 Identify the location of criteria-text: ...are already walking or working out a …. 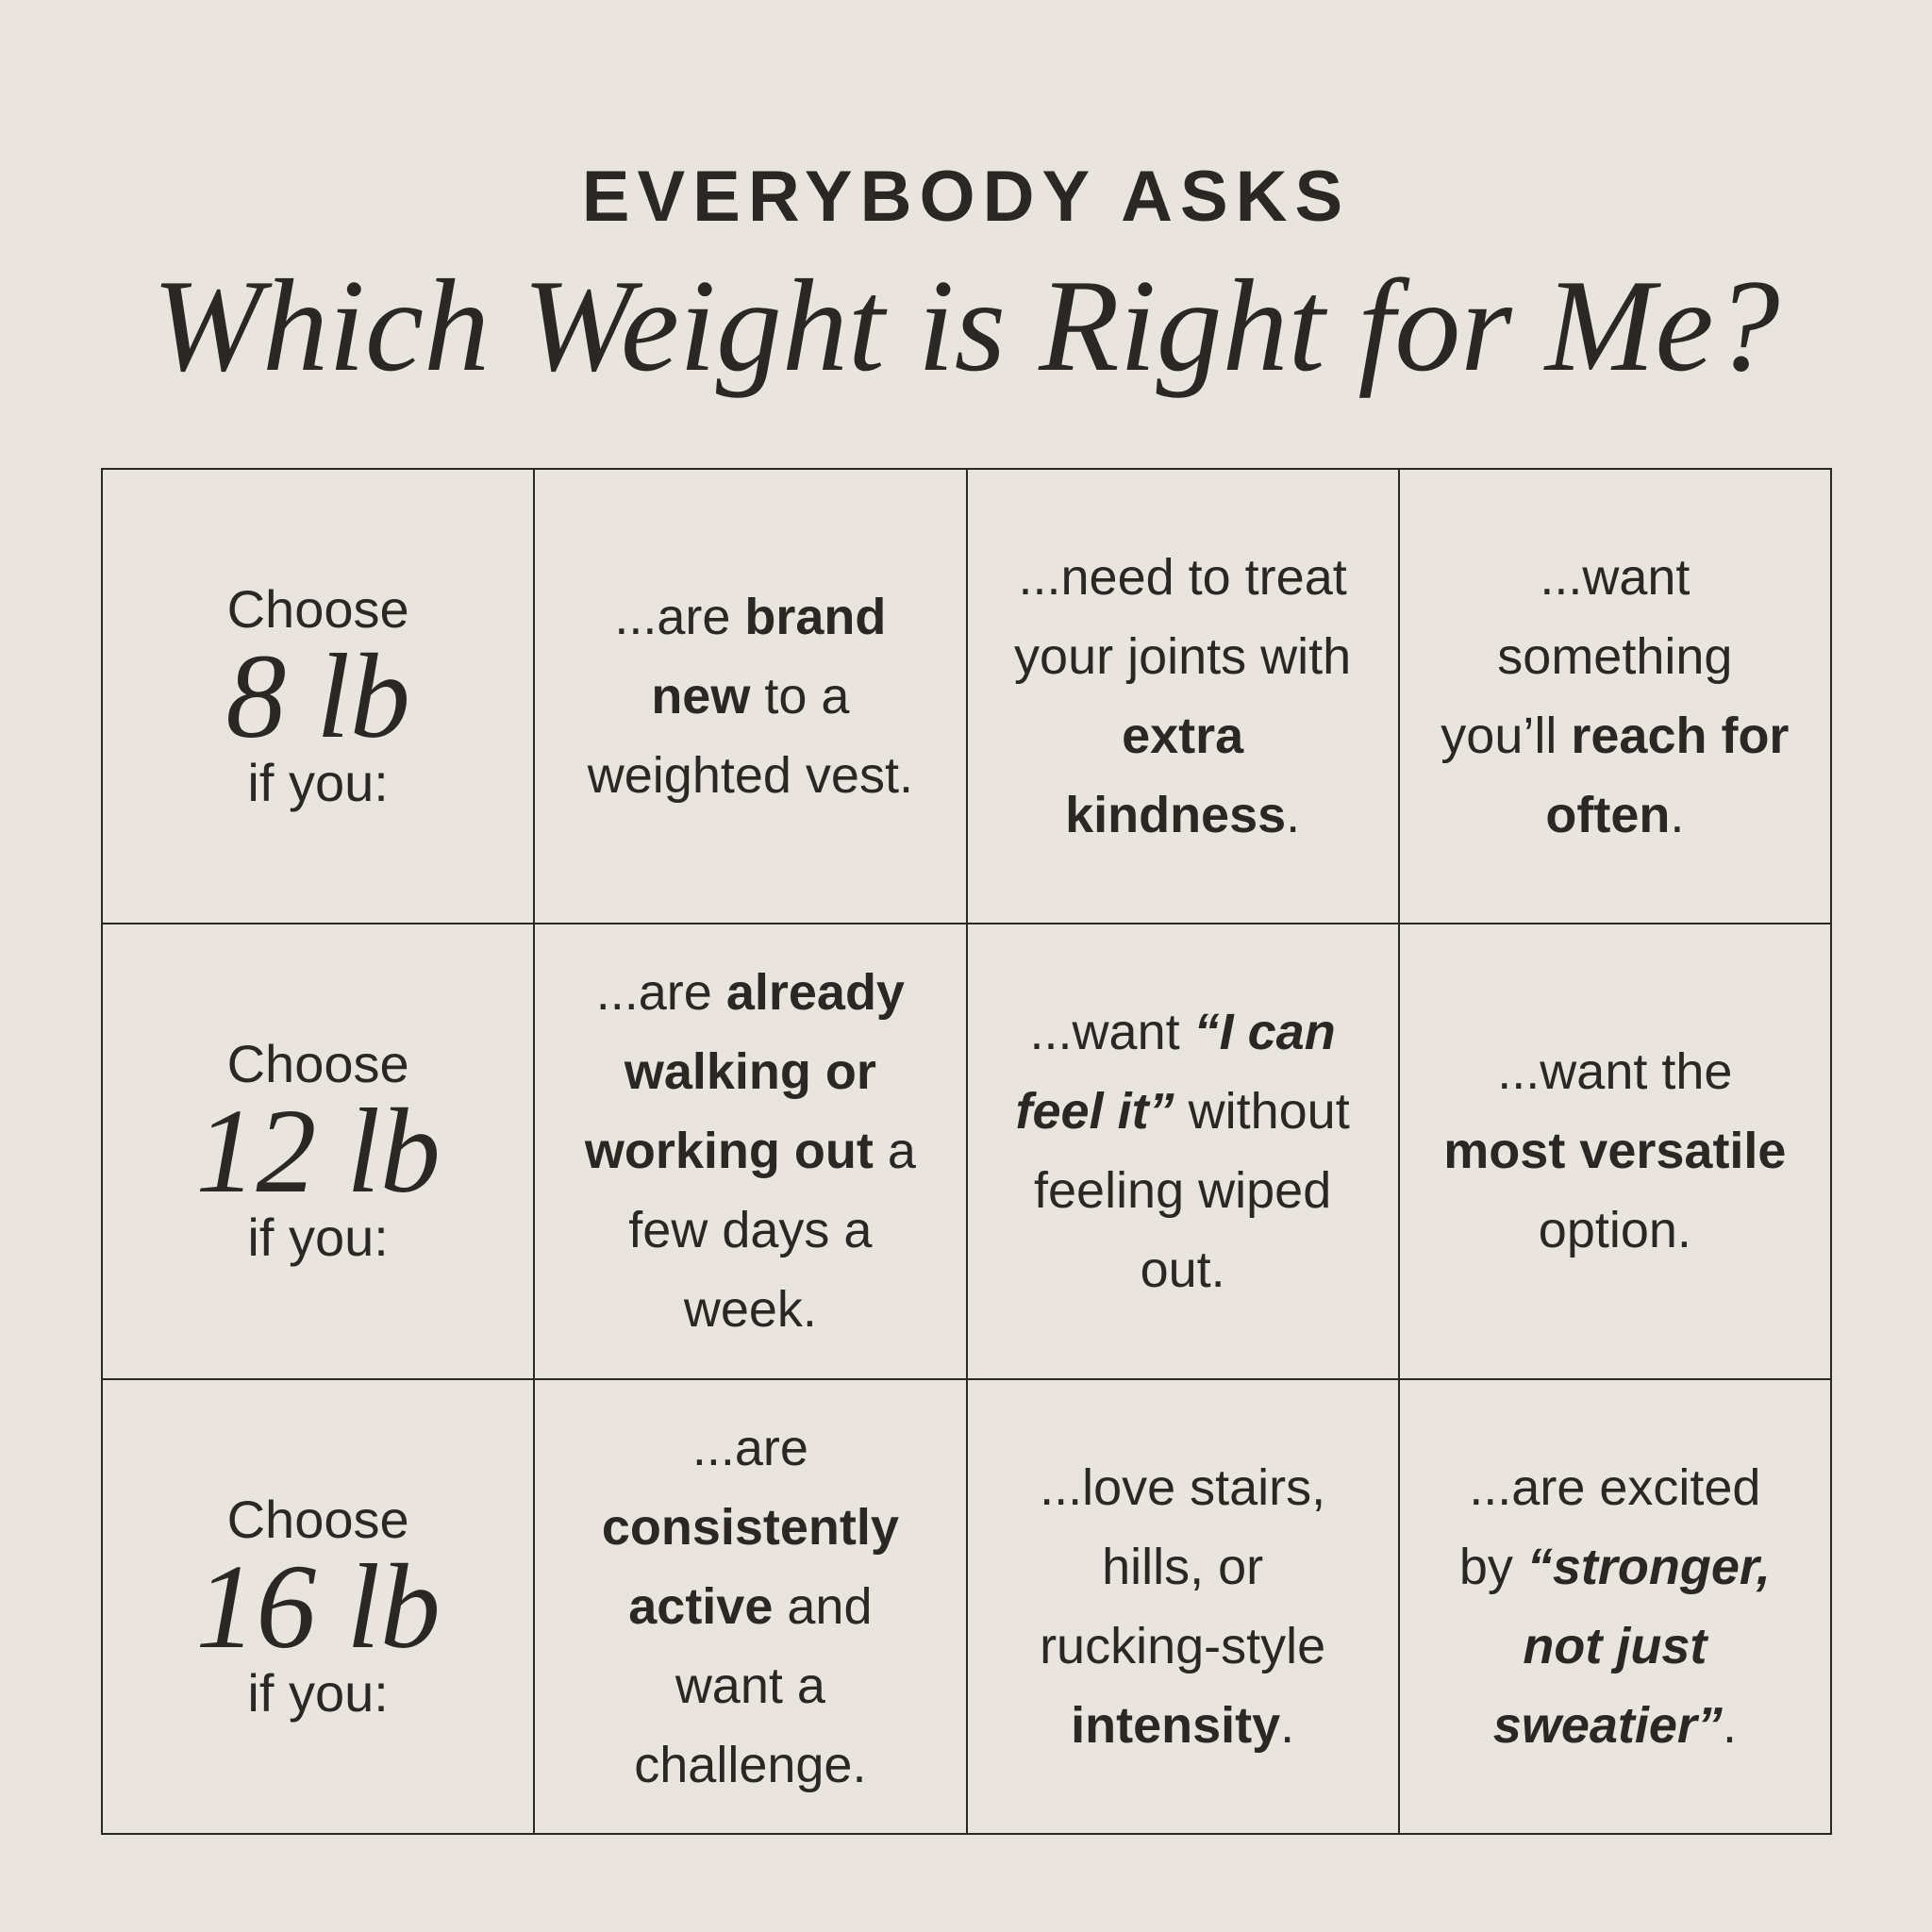
(750, 1151).